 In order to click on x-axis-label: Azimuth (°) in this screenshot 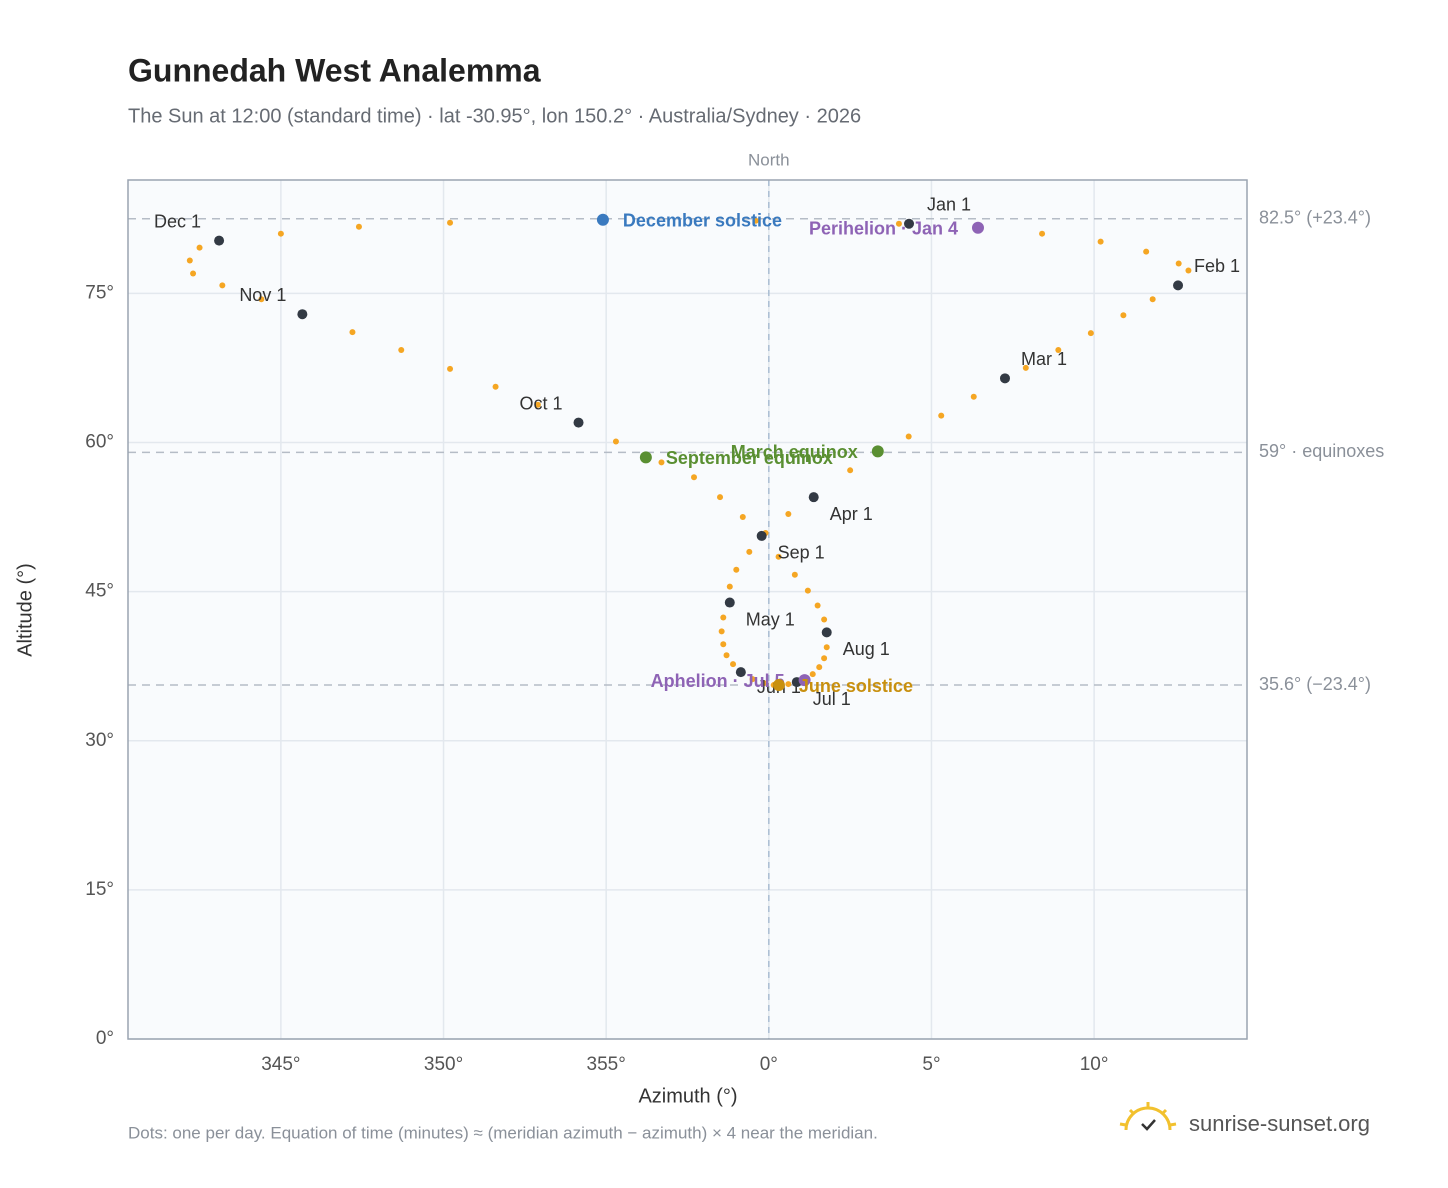, I will do `click(687, 1096)`.